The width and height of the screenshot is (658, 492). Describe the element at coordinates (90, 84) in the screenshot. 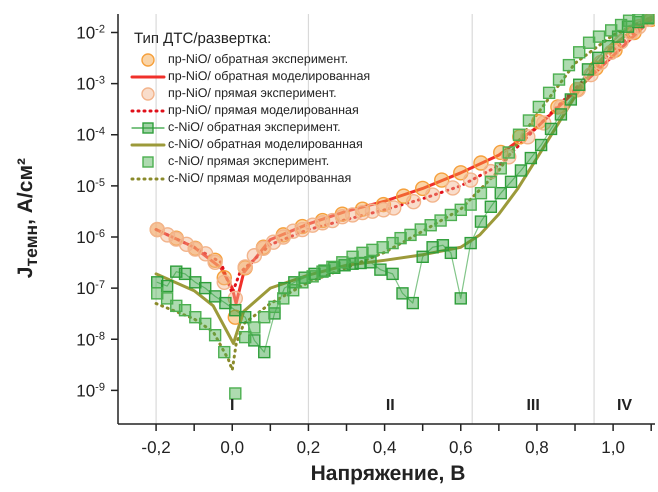

I see `y-tick-label: 10$^{-3}$` at that location.